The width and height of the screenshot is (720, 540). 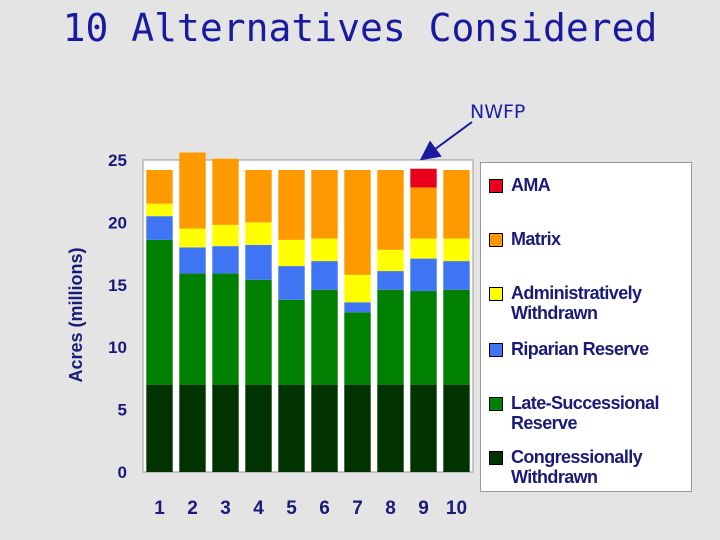 What do you see at coordinates (159, 210) in the screenshot?
I see `bar-segment-1-administratively-withdrawn` at bounding box center [159, 210].